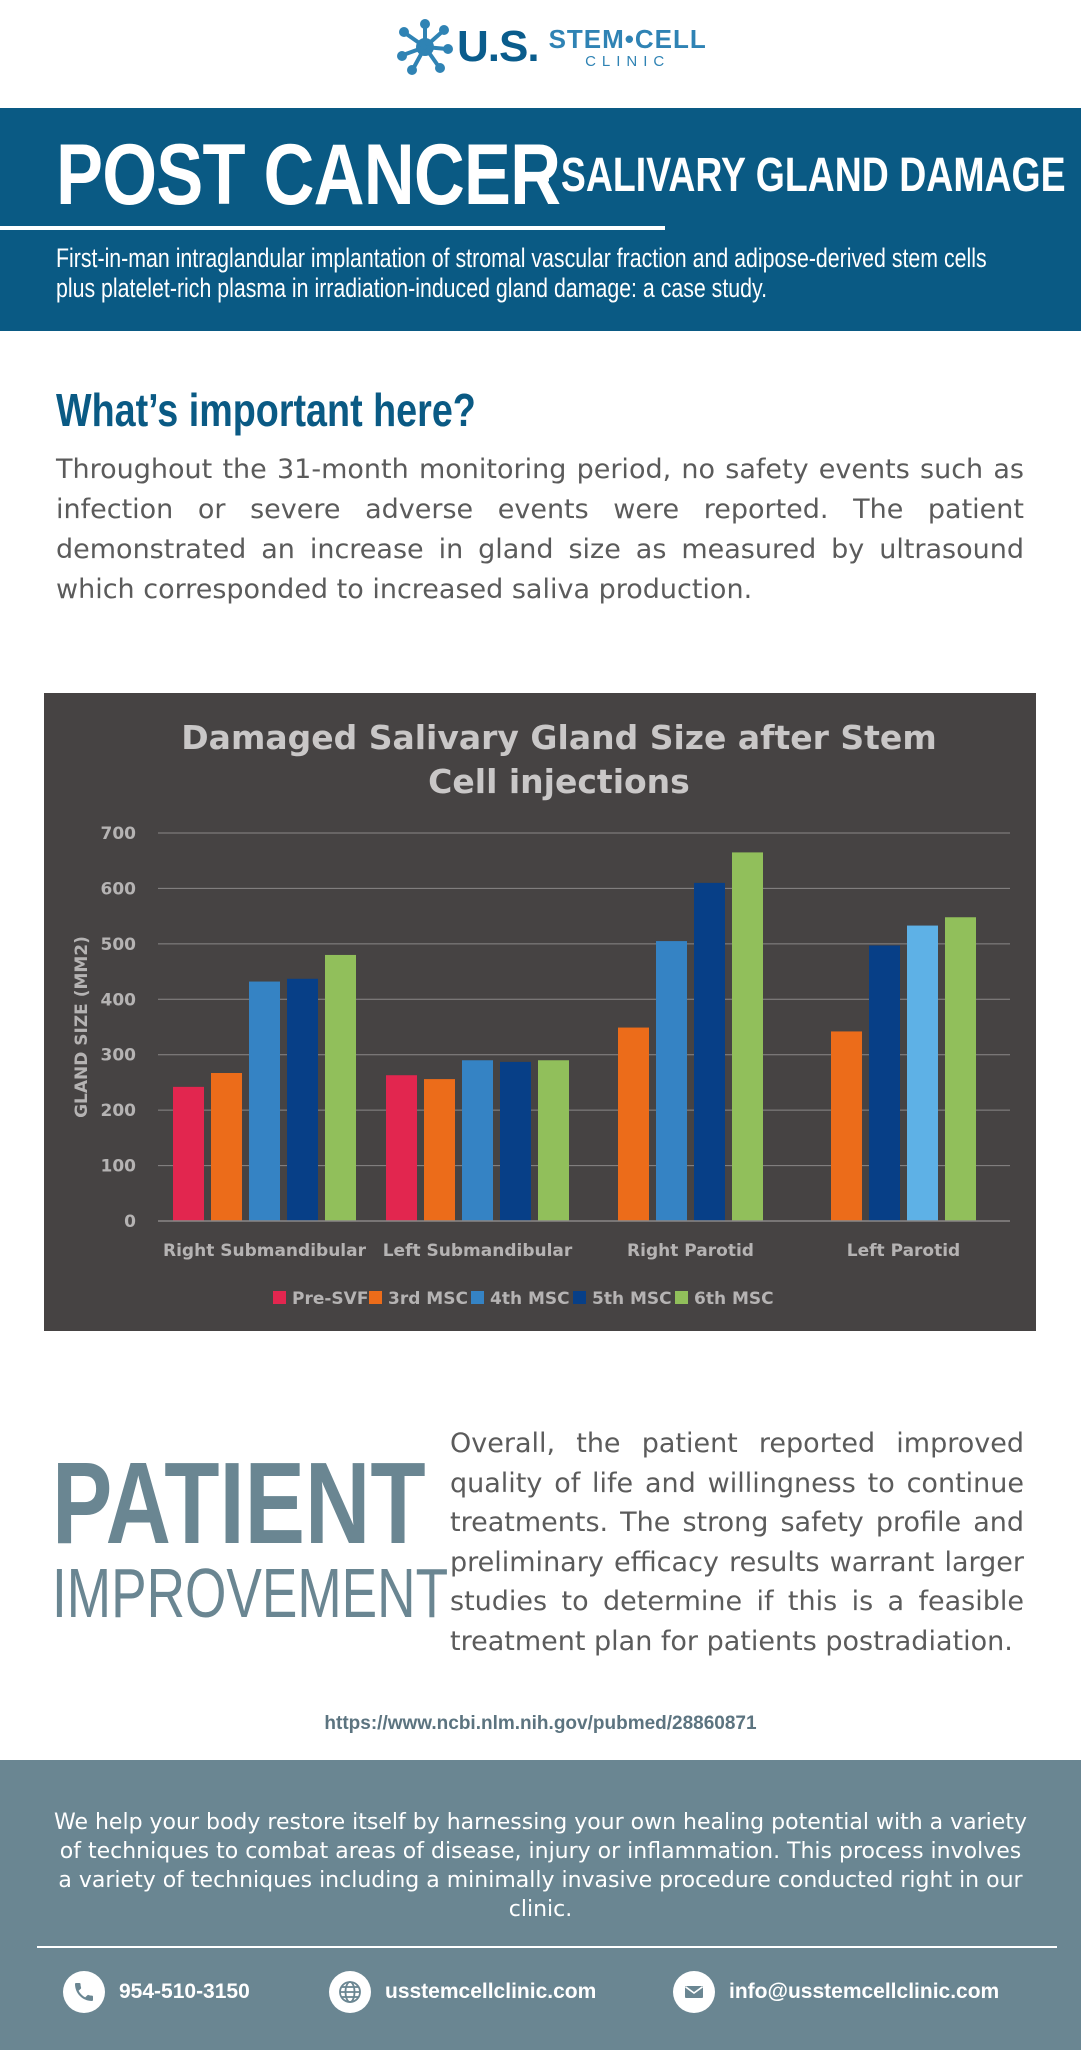 This screenshot has width=1081, height=2050. I want to click on chart-title-line: Cell injections, so click(559, 781).